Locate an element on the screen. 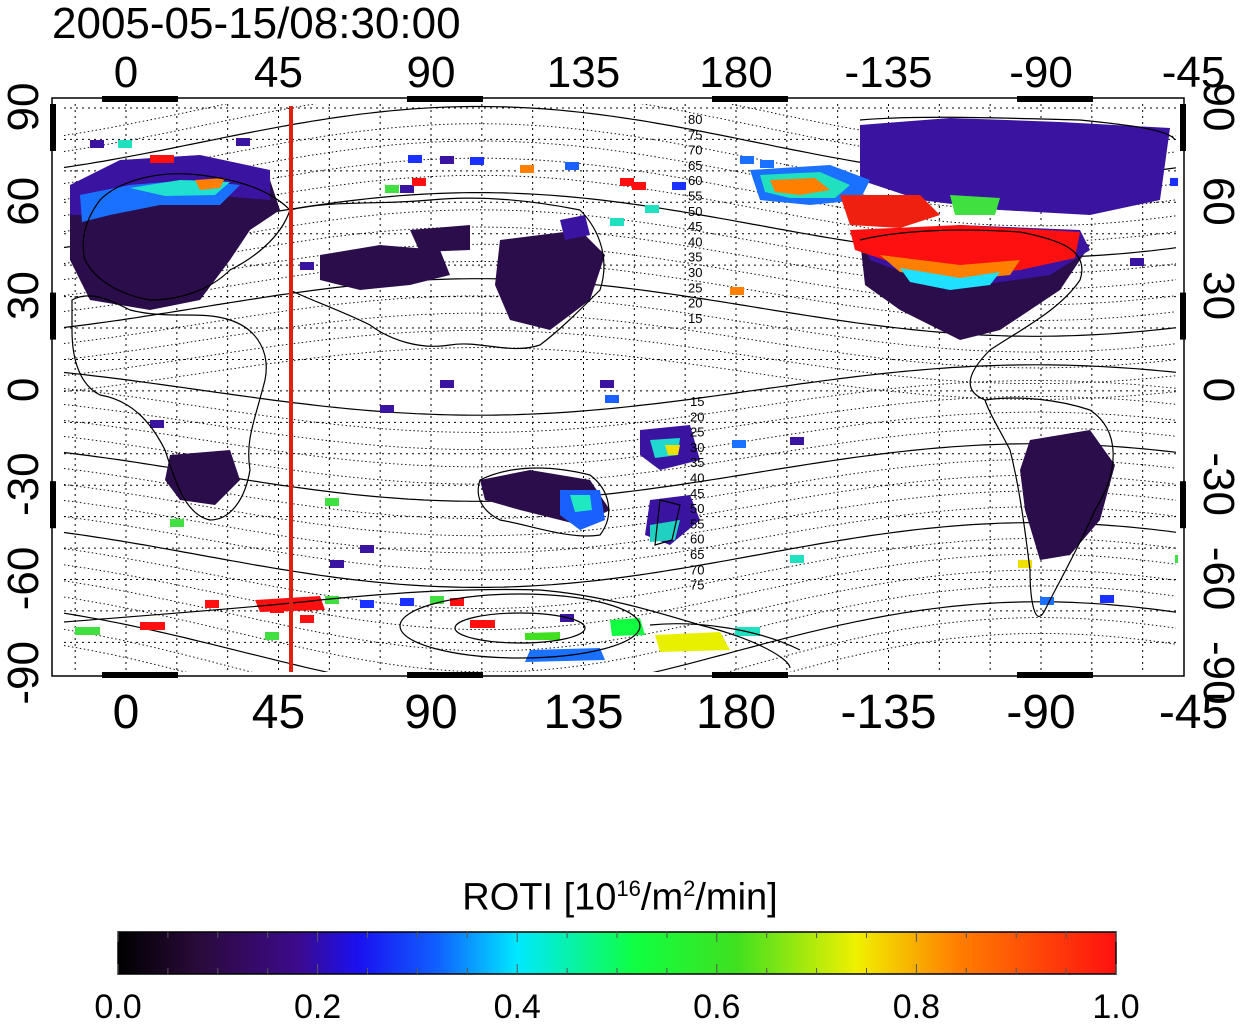  right-tick-label: 0 is located at coordinates (1217, 390).